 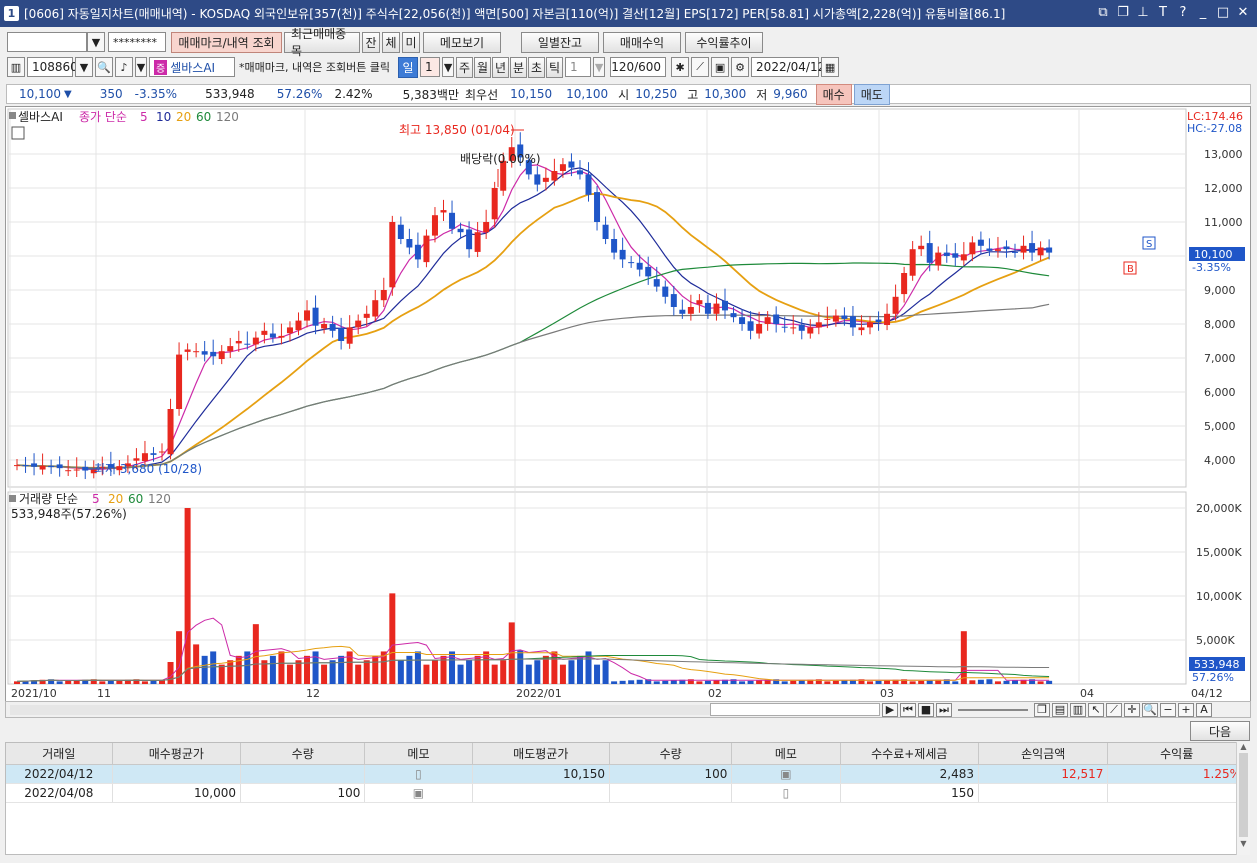 I want to click on executed-button: 체, so click(x=391, y=42).